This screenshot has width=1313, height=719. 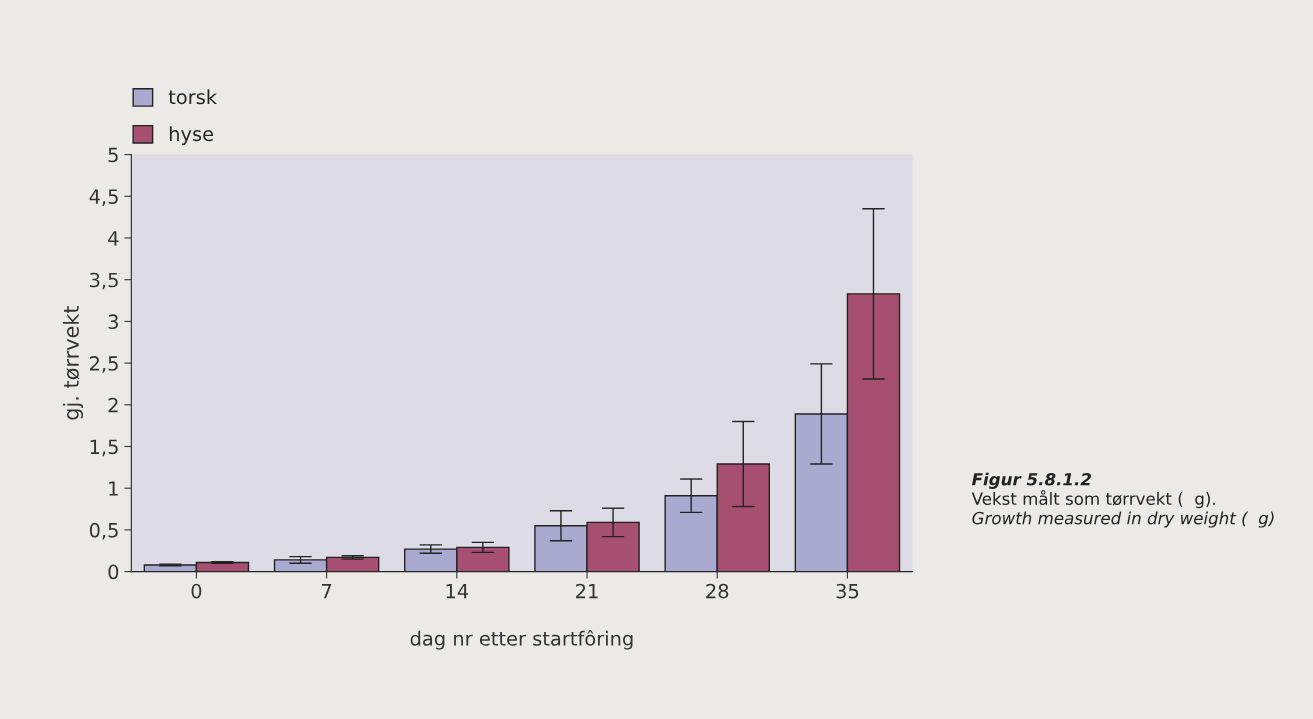 I want to click on y-tick-label: 1,5, so click(x=104, y=448).